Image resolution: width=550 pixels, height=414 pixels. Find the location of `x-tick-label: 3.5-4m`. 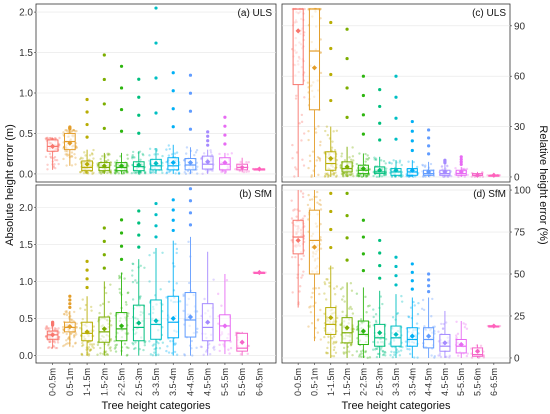

x-tick-label: 3.5-4m is located at coordinates (412, 382).